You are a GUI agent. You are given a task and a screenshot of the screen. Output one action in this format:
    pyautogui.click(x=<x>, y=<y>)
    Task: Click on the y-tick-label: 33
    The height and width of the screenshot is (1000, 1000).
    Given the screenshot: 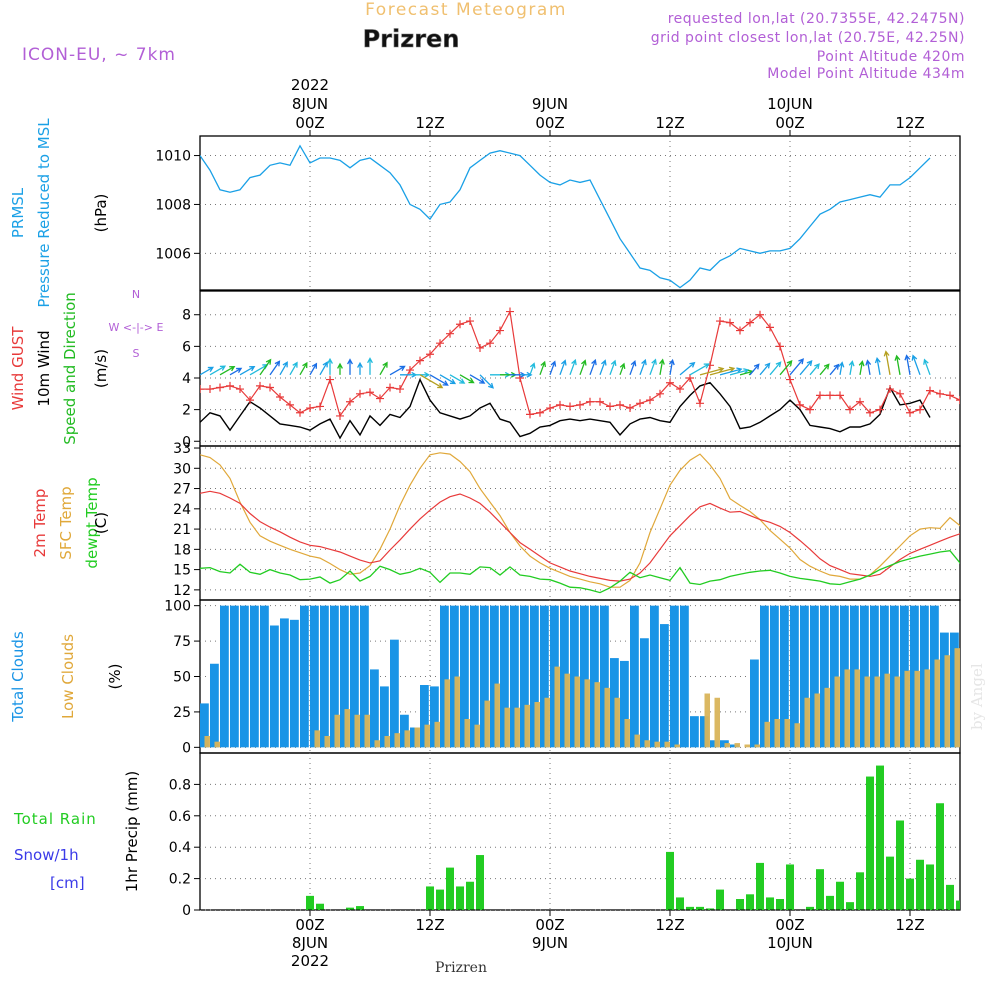 What is the action you would take?
    pyautogui.click(x=182, y=449)
    